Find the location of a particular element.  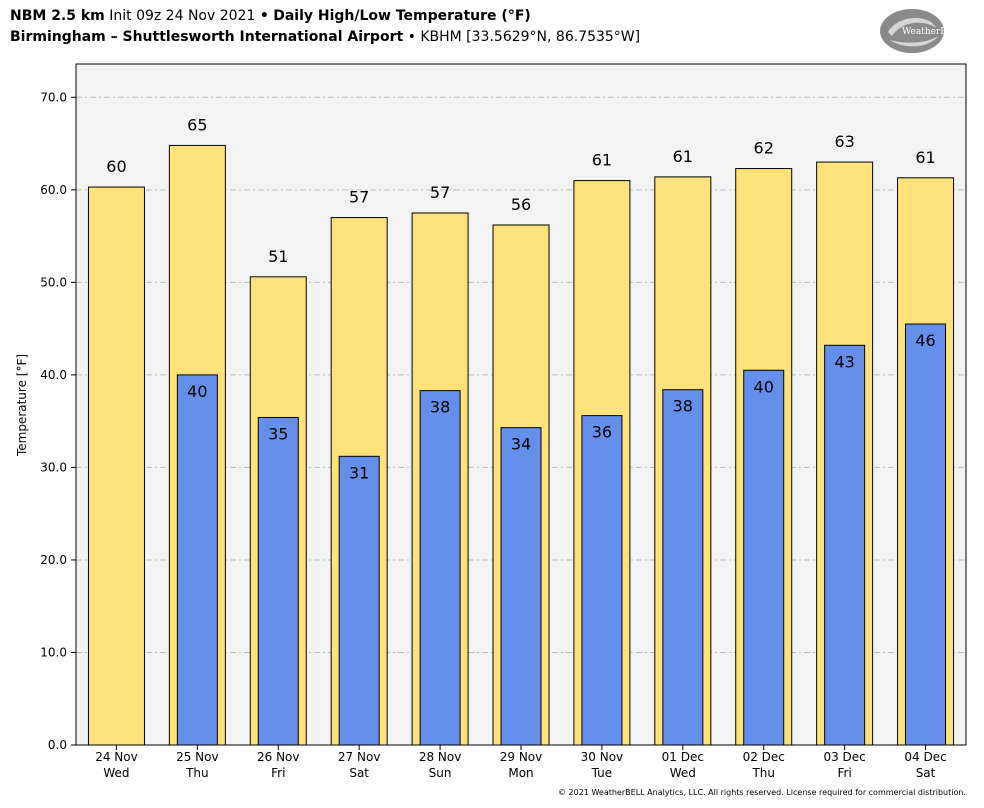

low-temp-label: 34 is located at coordinates (521, 444).